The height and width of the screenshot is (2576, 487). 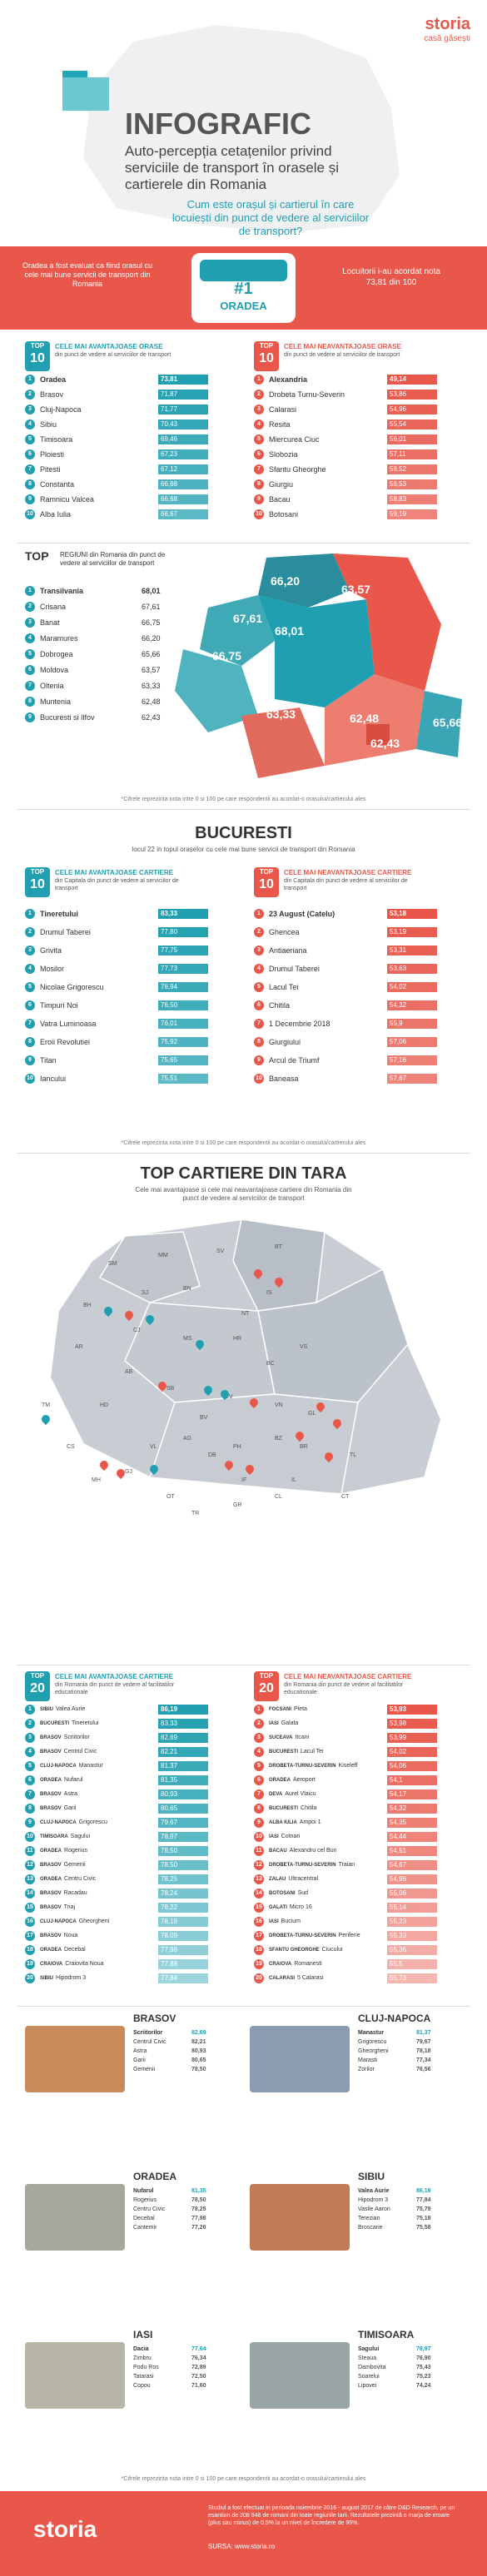 I want to click on county-label: BN, so click(x=187, y=1289).